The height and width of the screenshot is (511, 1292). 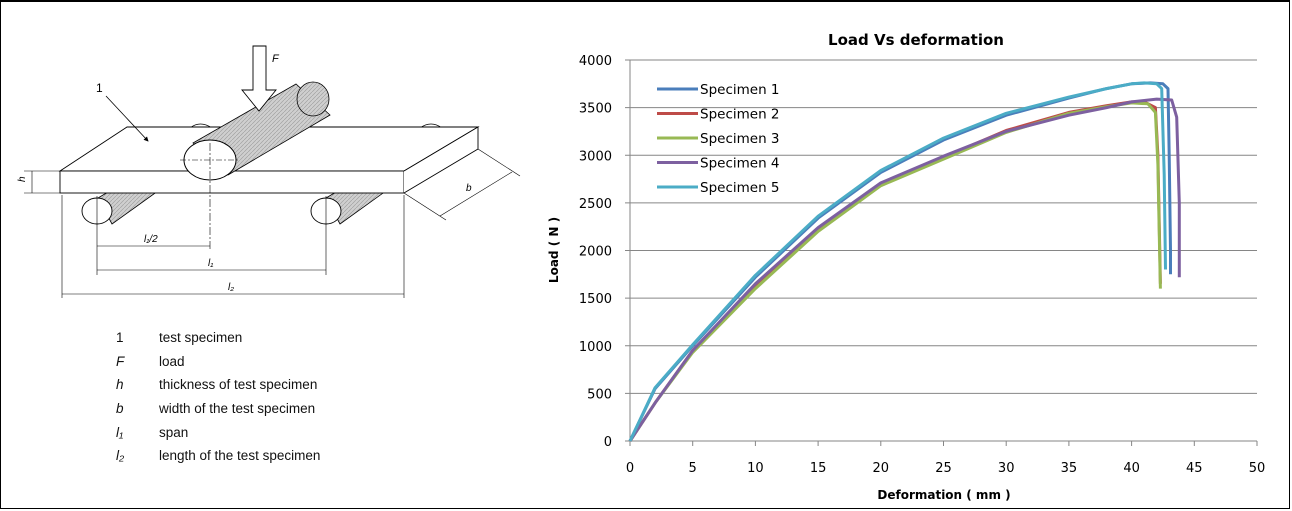 I want to click on legend-symbol: F, so click(x=120, y=361).